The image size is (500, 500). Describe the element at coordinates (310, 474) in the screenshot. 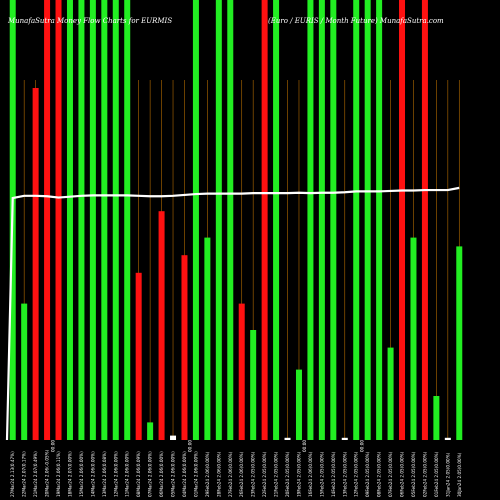

I see `x-tick-label: 16Feb24 2.06(0.00%)` at that location.